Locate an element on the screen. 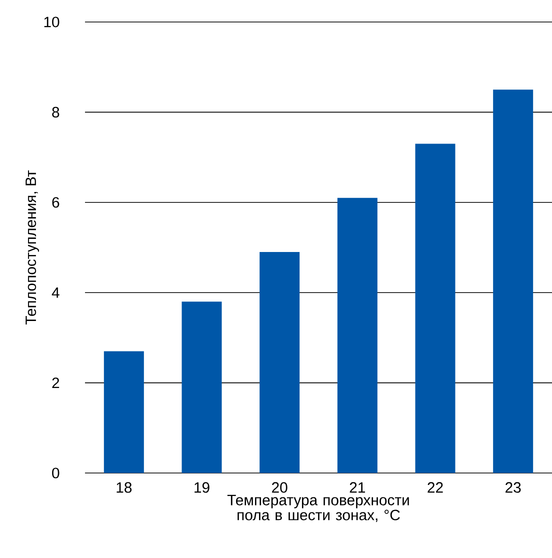 The height and width of the screenshot is (558, 552). x-tick-label: 20 is located at coordinates (280, 487).